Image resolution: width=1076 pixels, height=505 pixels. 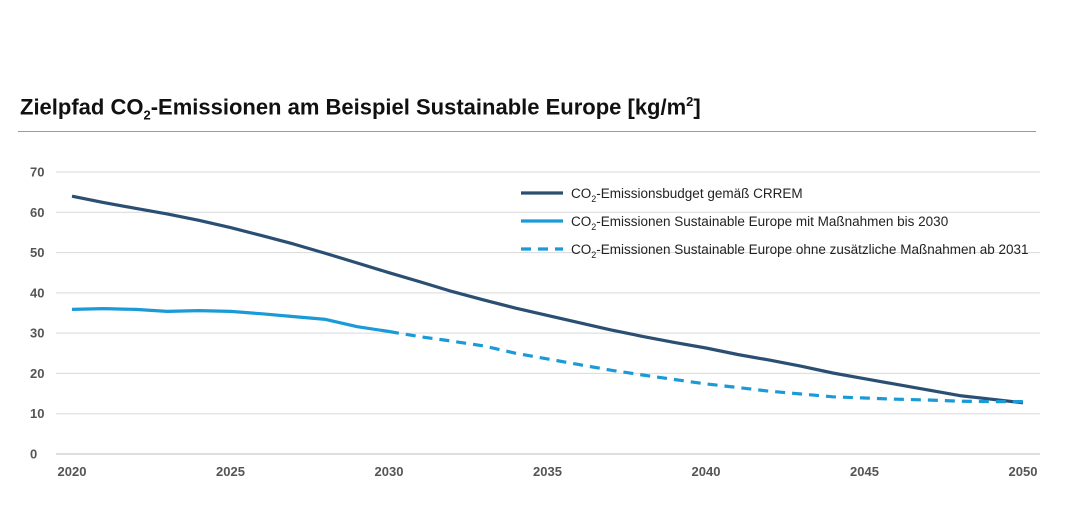 What do you see at coordinates (72, 471) in the screenshot?
I see `x-tick-label: 2020` at bounding box center [72, 471].